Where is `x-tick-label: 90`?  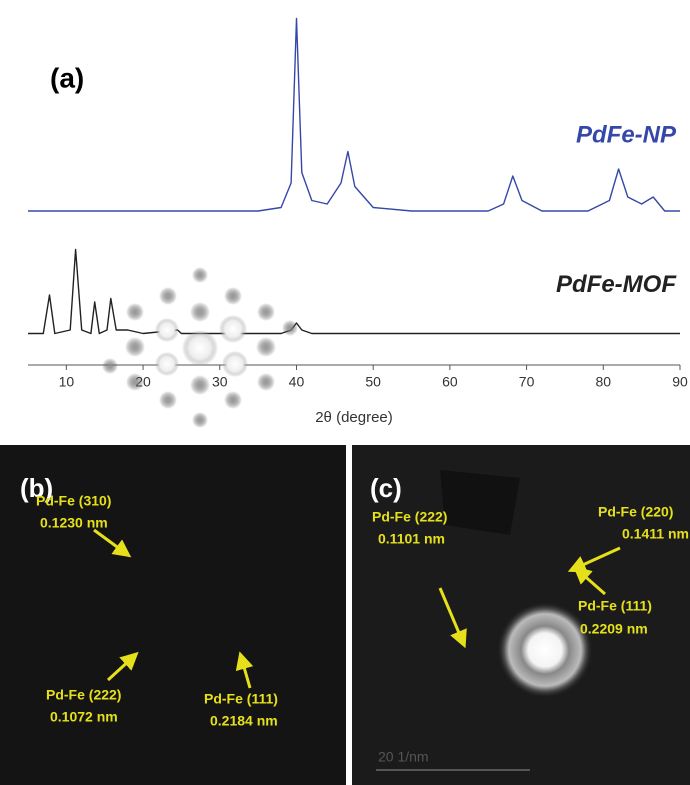
x-tick-label: 90 is located at coordinates (680, 382).